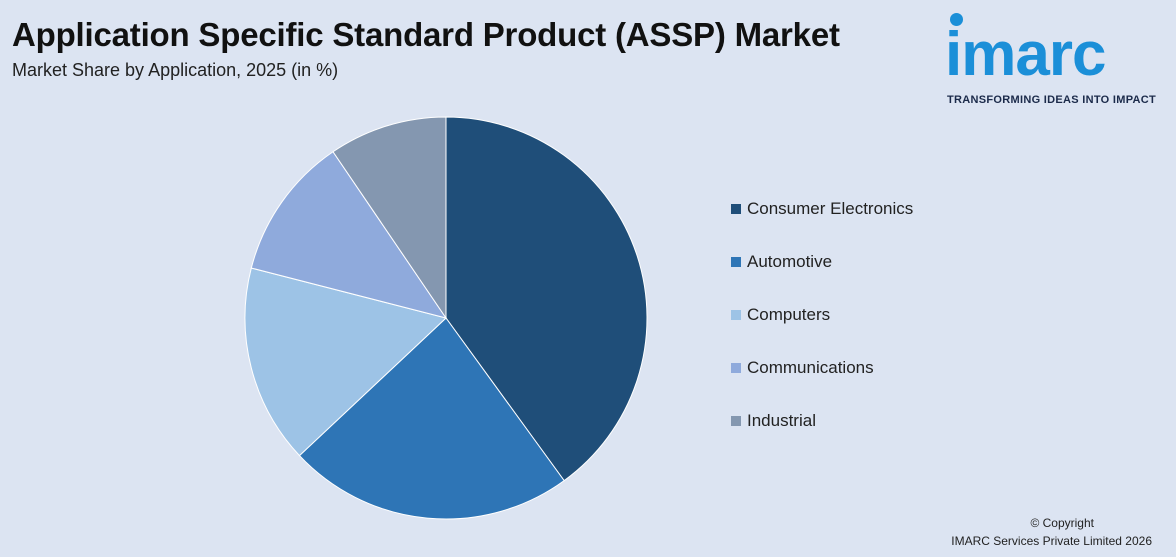  What do you see at coordinates (1052, 100) in the screenshot?
I see `logo-tagline: TRANSFORMING IDEAS INTO IMPACT` at bounding box center [1052, 100].